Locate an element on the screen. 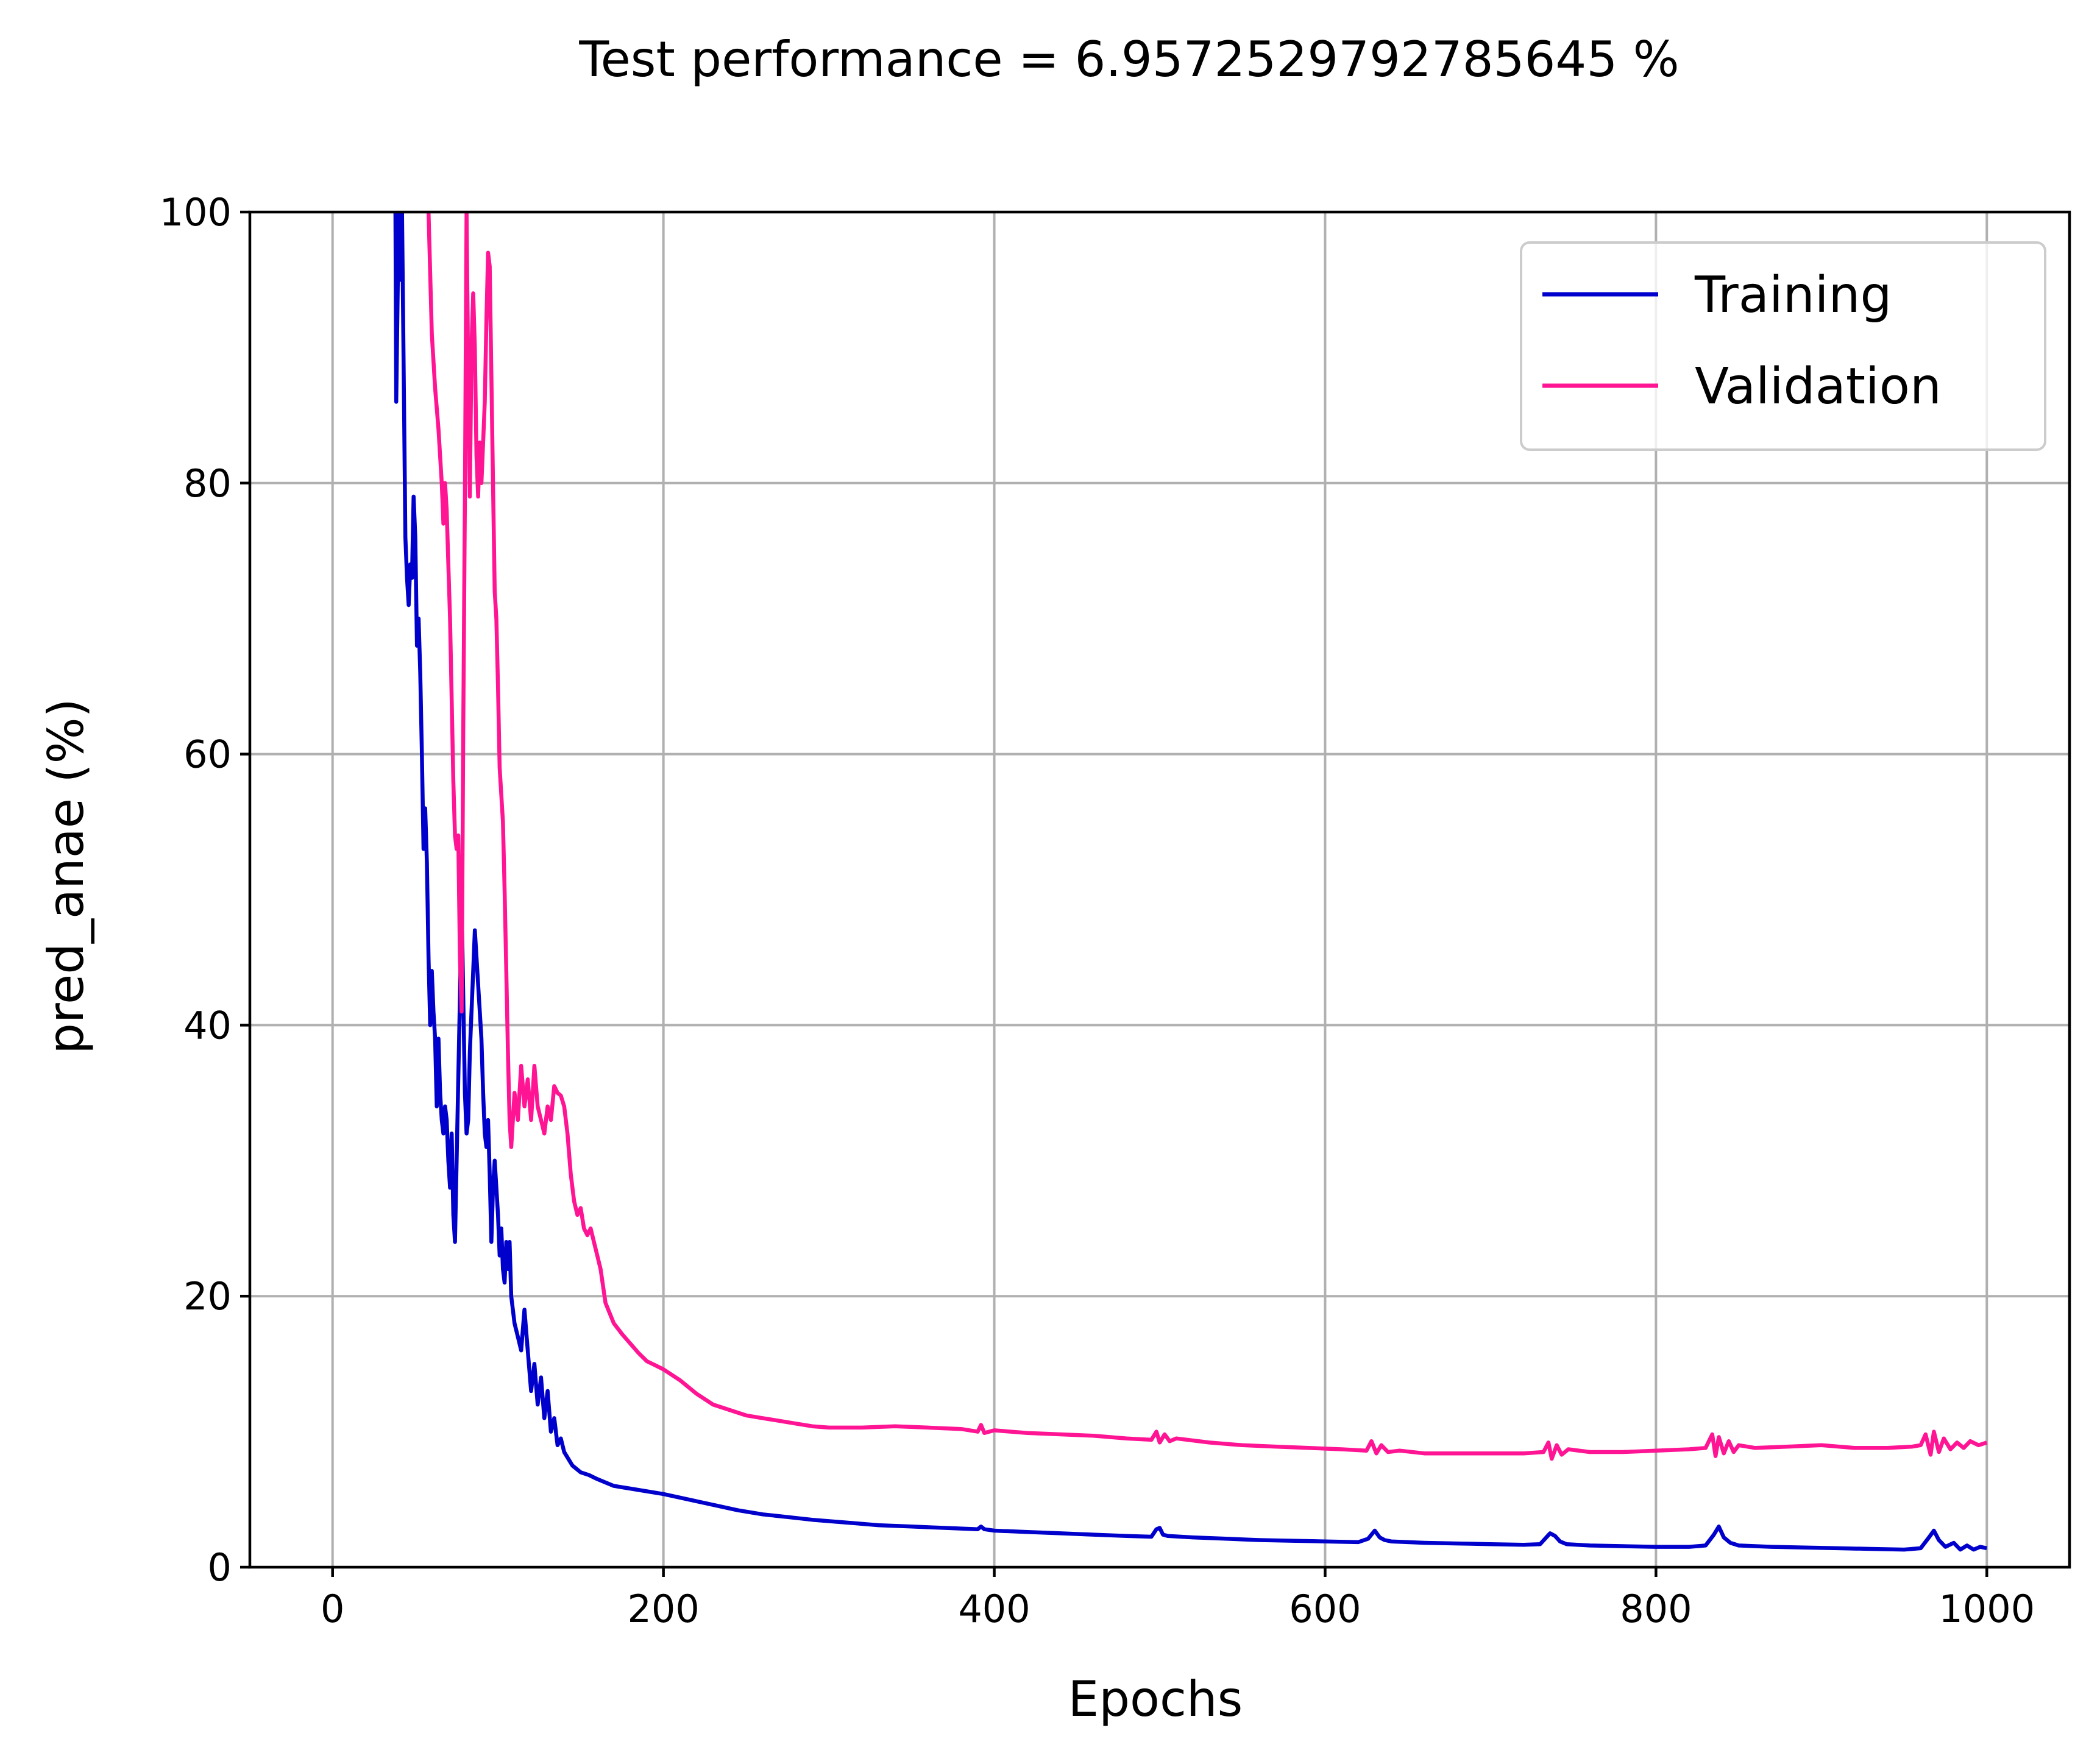 This screenshot has height=1764, width=2100. y-axis-ticks: 0 20 40 60 80 100 is located at coordinates (205, 890).